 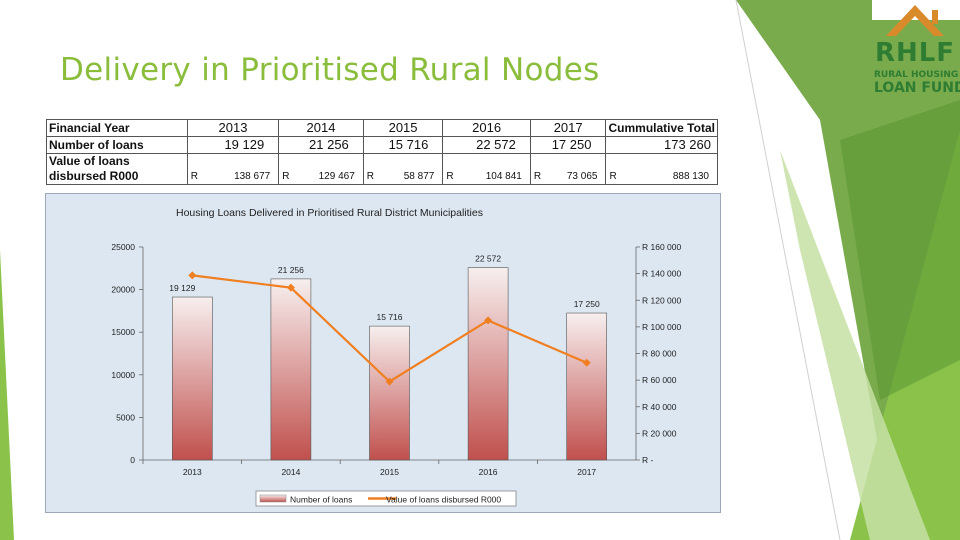 I want to click on row2-value: 138 677, so click(x=240, y=169).